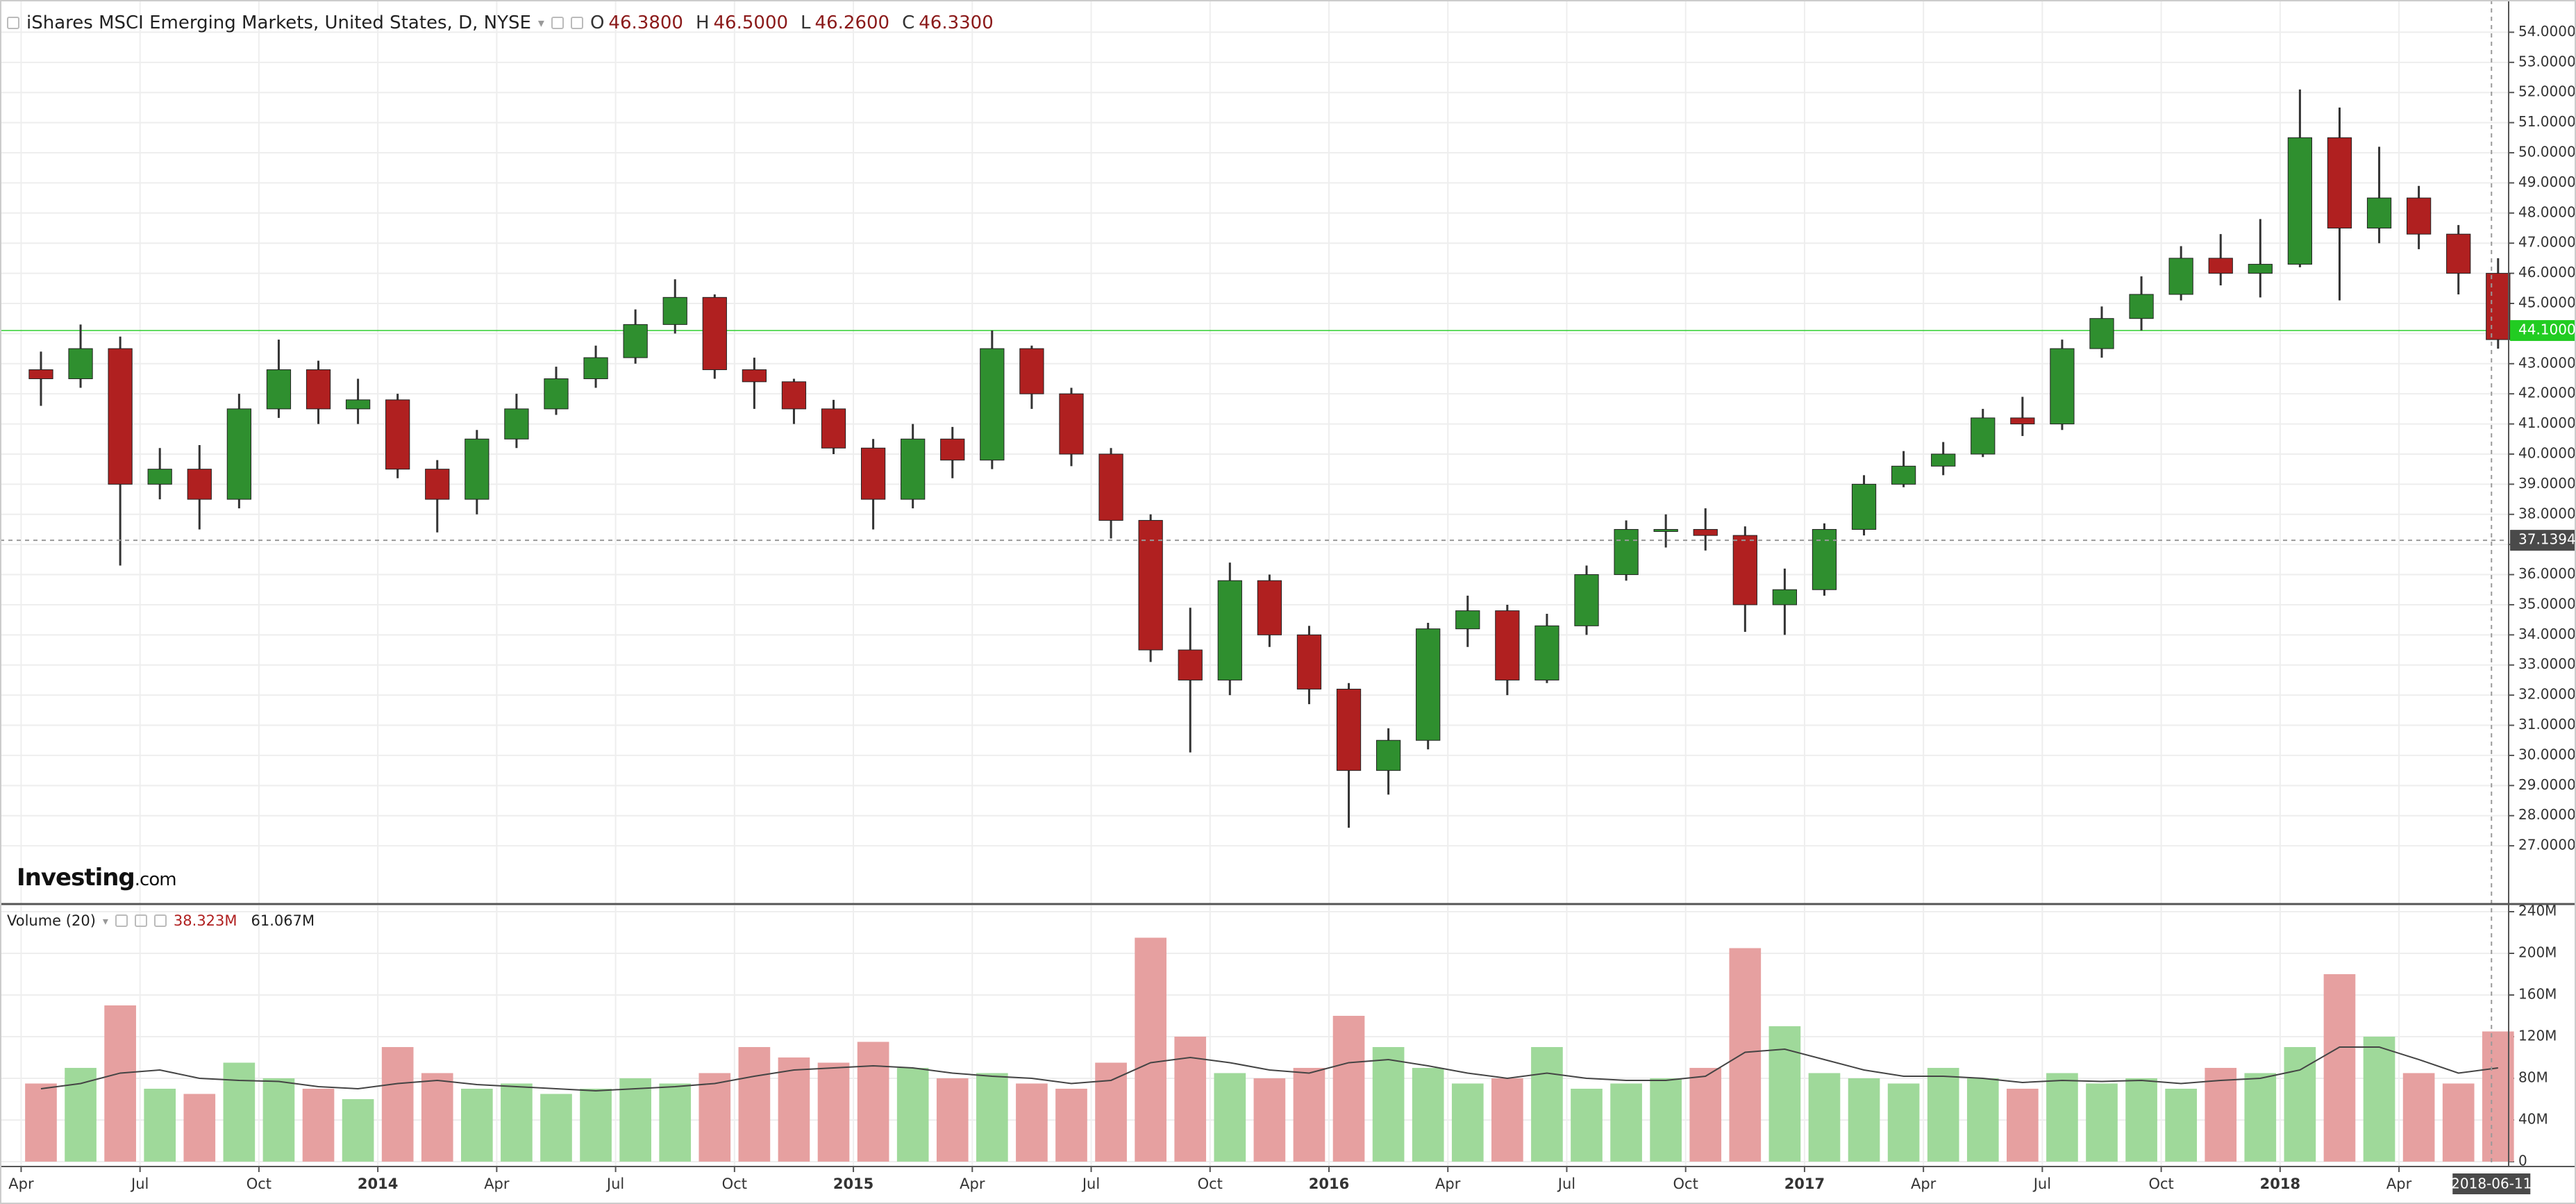 This screenshot has width=2576, height=1204. What do you see at coordinates (2542, 541) in the screenshot?
I see `cursor-price-tag` at bounding box center [2542, 541].